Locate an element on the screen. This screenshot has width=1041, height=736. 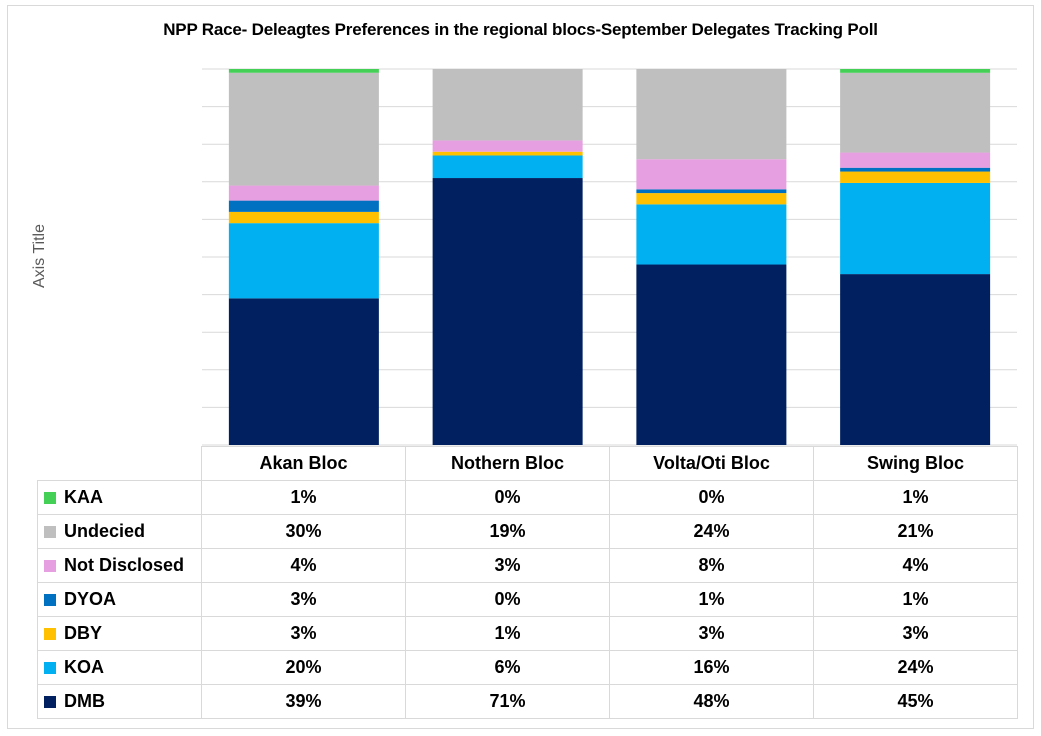
data-label-kaa-4: 1% is located at coordinates (915, 497).